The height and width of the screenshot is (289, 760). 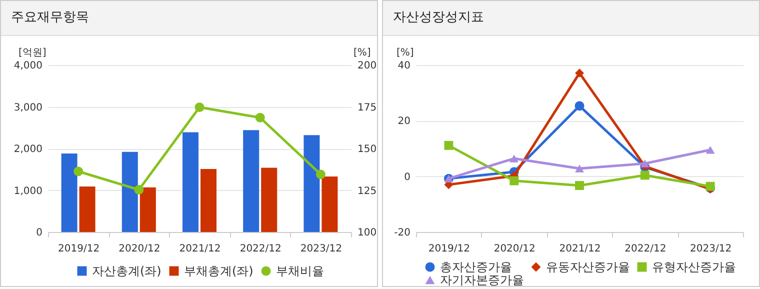 I want to click on y-tick-label: -20, so click(x=402, y=233).